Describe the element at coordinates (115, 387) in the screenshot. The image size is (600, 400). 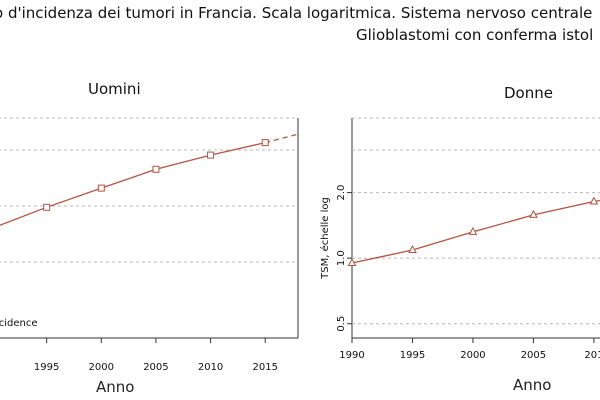
I see `x-axis-label-uomini: Anno` at that location.